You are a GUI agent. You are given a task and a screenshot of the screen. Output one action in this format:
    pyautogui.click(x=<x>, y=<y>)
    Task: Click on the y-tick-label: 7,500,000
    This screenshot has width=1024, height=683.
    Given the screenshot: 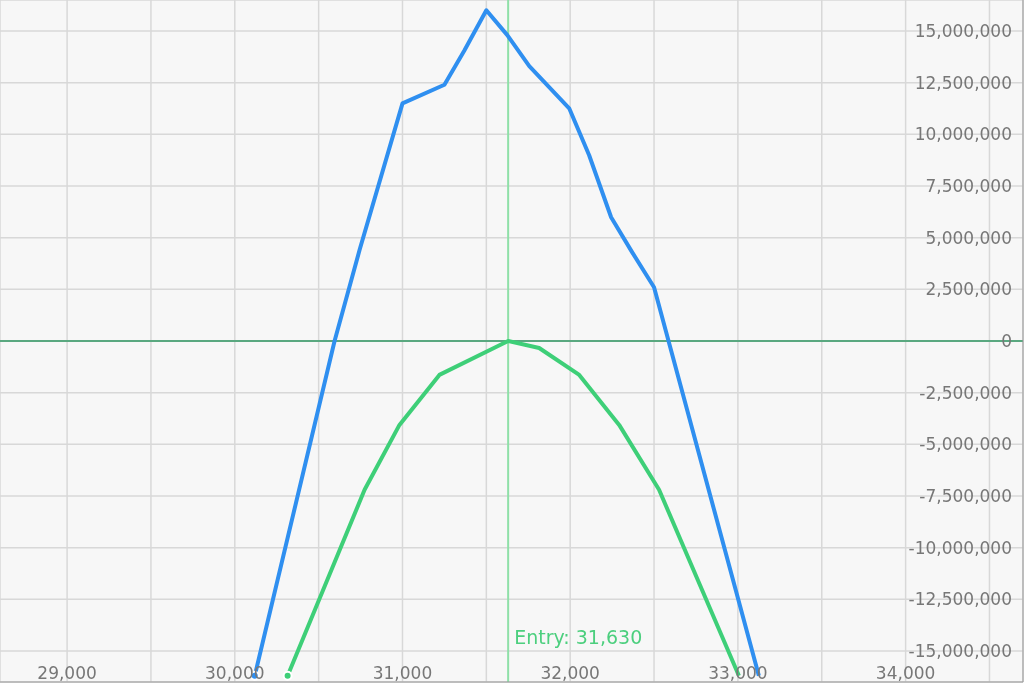 What is the action you would take?
    pyautogui.click(x=968, y=186)
    